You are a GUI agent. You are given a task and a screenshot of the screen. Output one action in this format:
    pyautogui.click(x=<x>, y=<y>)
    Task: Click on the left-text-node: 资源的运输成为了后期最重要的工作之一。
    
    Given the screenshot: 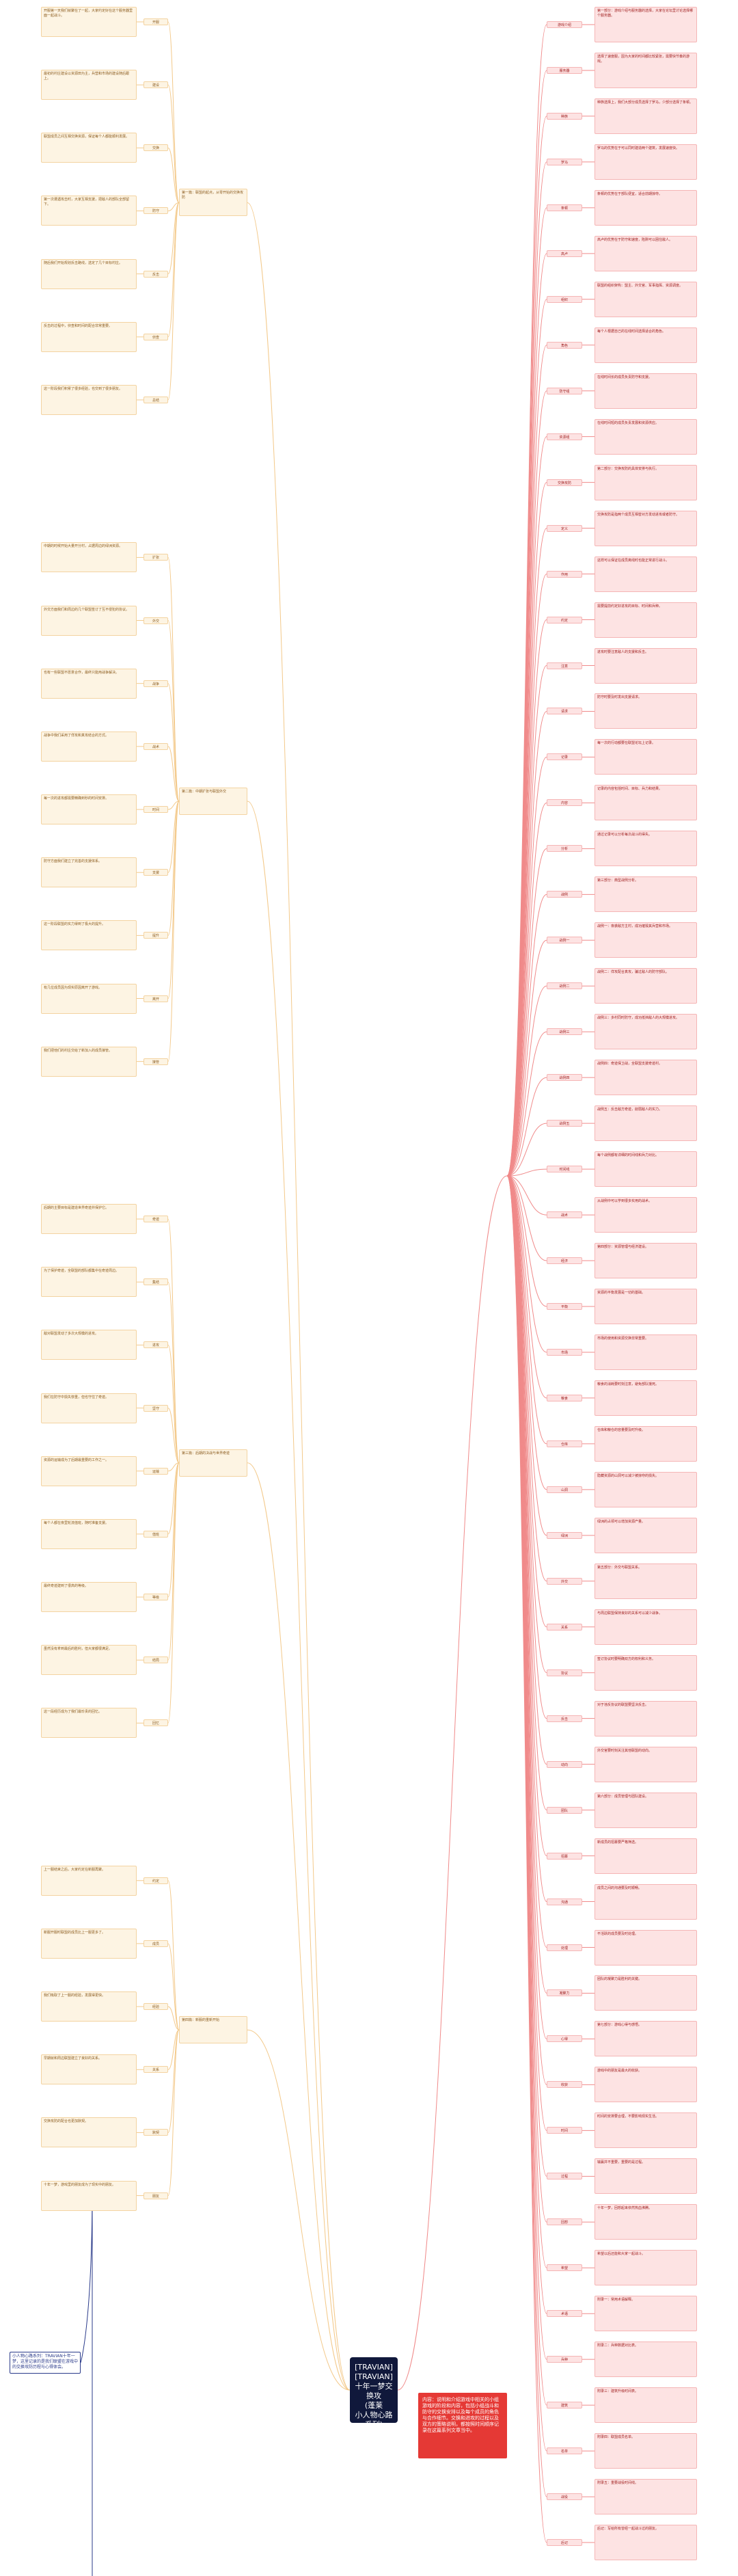 What is the action you would take?
    pyautogui.click(x=89, y=1470)
    